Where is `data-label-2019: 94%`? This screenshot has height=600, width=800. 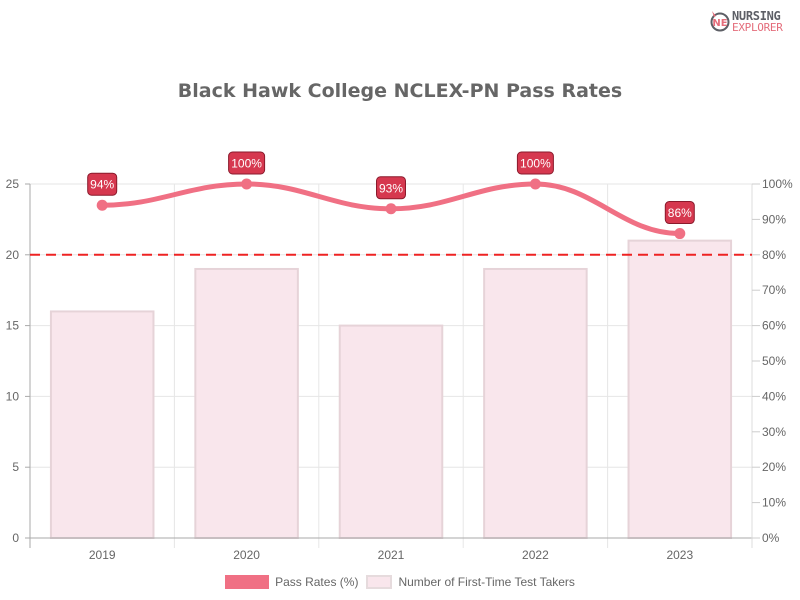
data-label-2019: 94% is located at coordinates (102, 184).